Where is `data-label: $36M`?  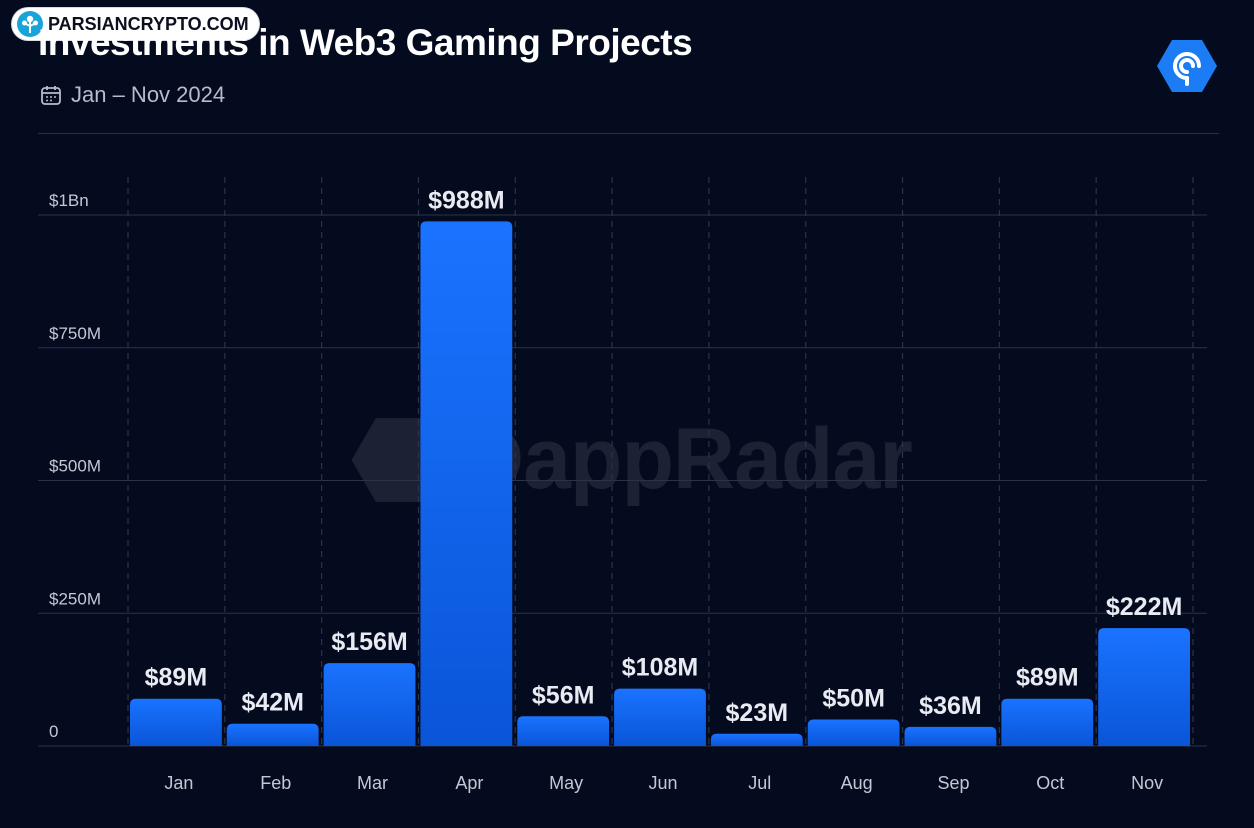
data-label: $36M is located at coordinates (950, 706).